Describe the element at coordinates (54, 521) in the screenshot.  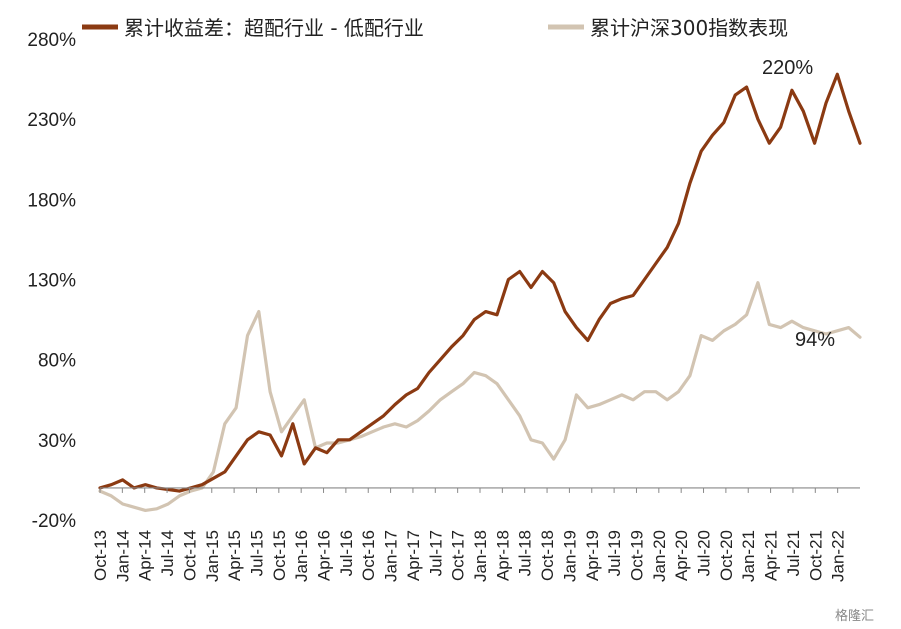
I see `y-tick-label: -20%` at that location.